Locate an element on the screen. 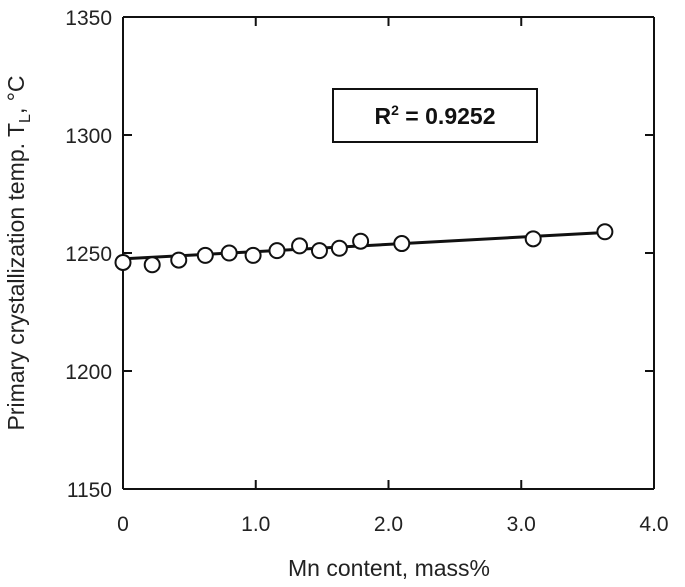 Image resolution: width=685 pixels, height=587 pixels. x-axis-label: Mn content, mass% is located at coordinates (389, 568).